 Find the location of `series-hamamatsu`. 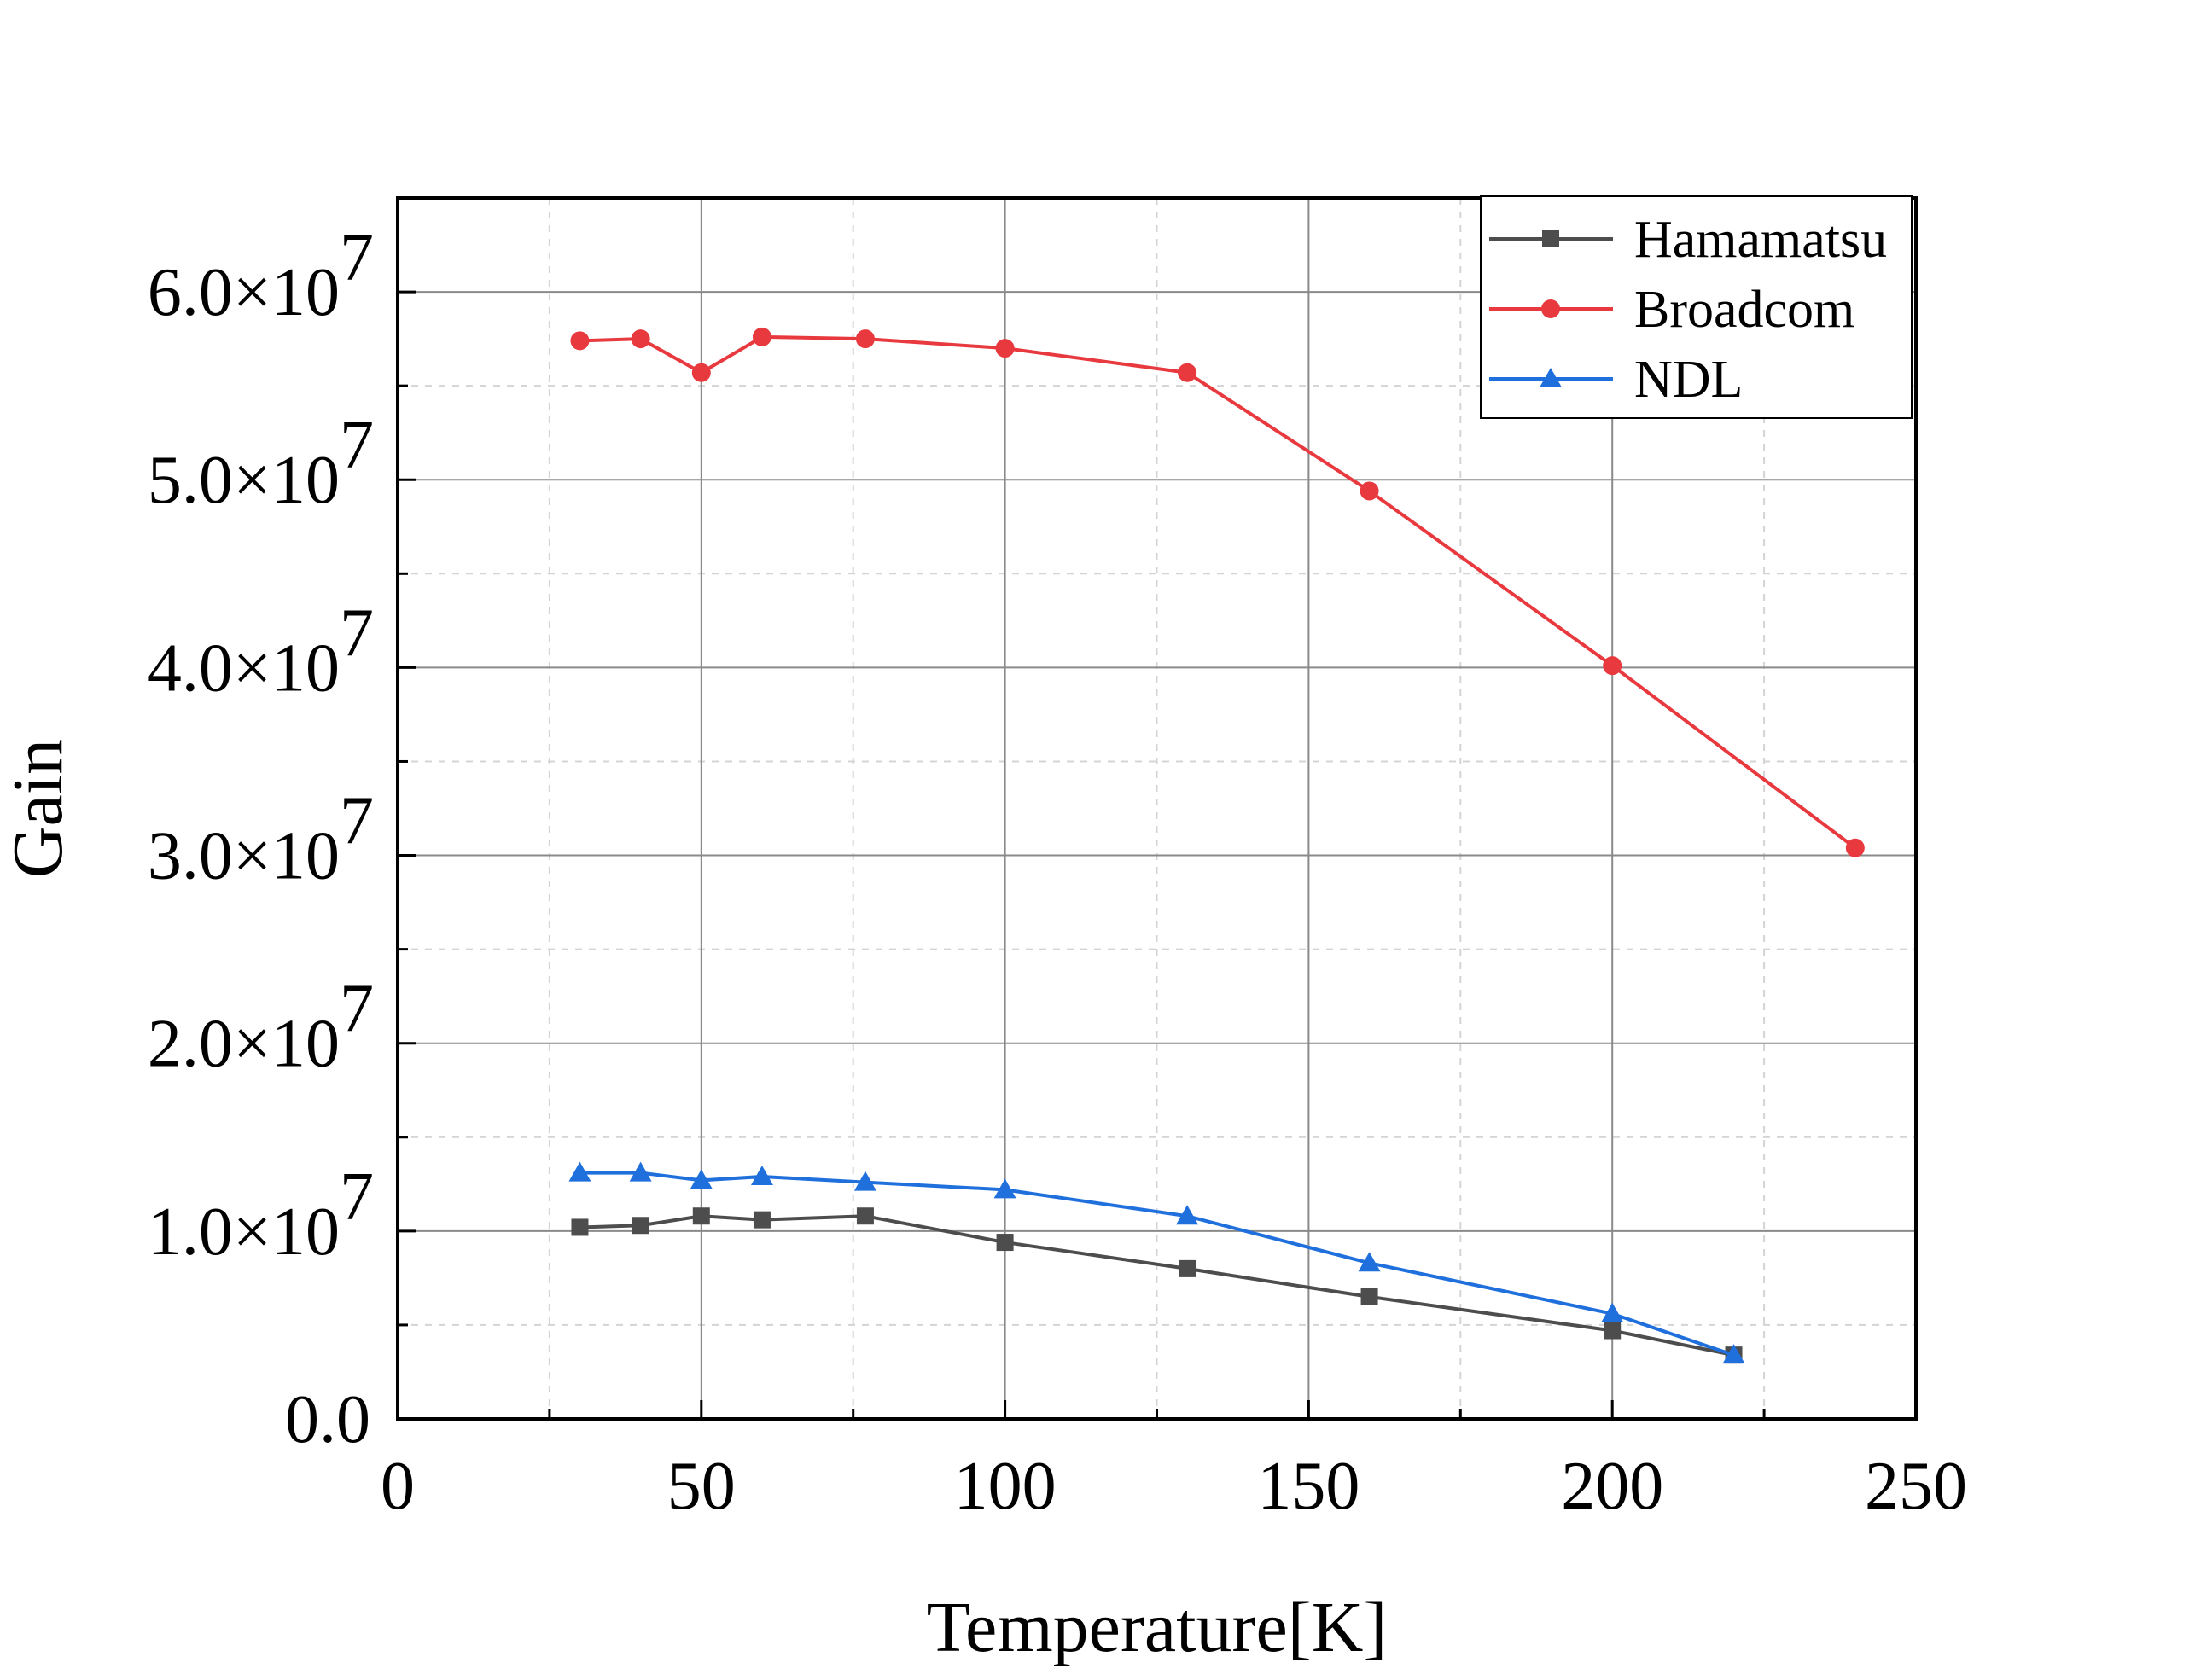

series-hamamatsu is located at coordinates (1157, 1285).